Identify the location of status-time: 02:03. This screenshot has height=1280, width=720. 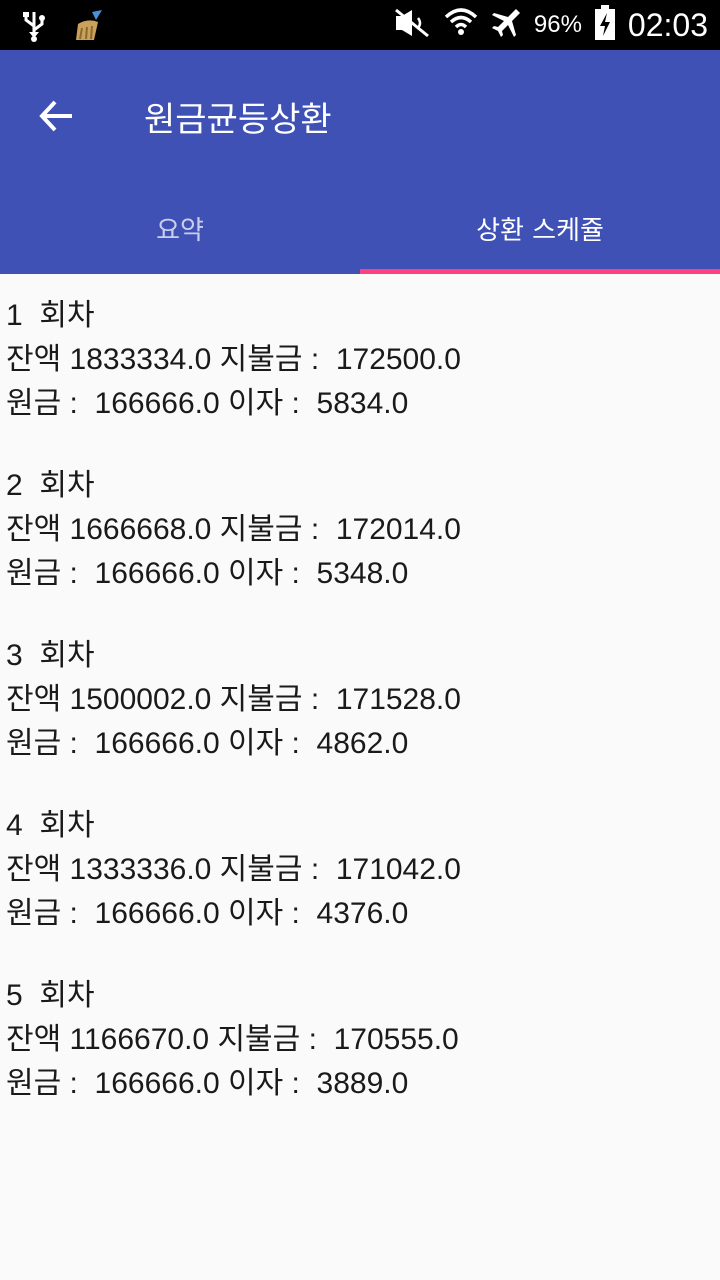
(667, 24).